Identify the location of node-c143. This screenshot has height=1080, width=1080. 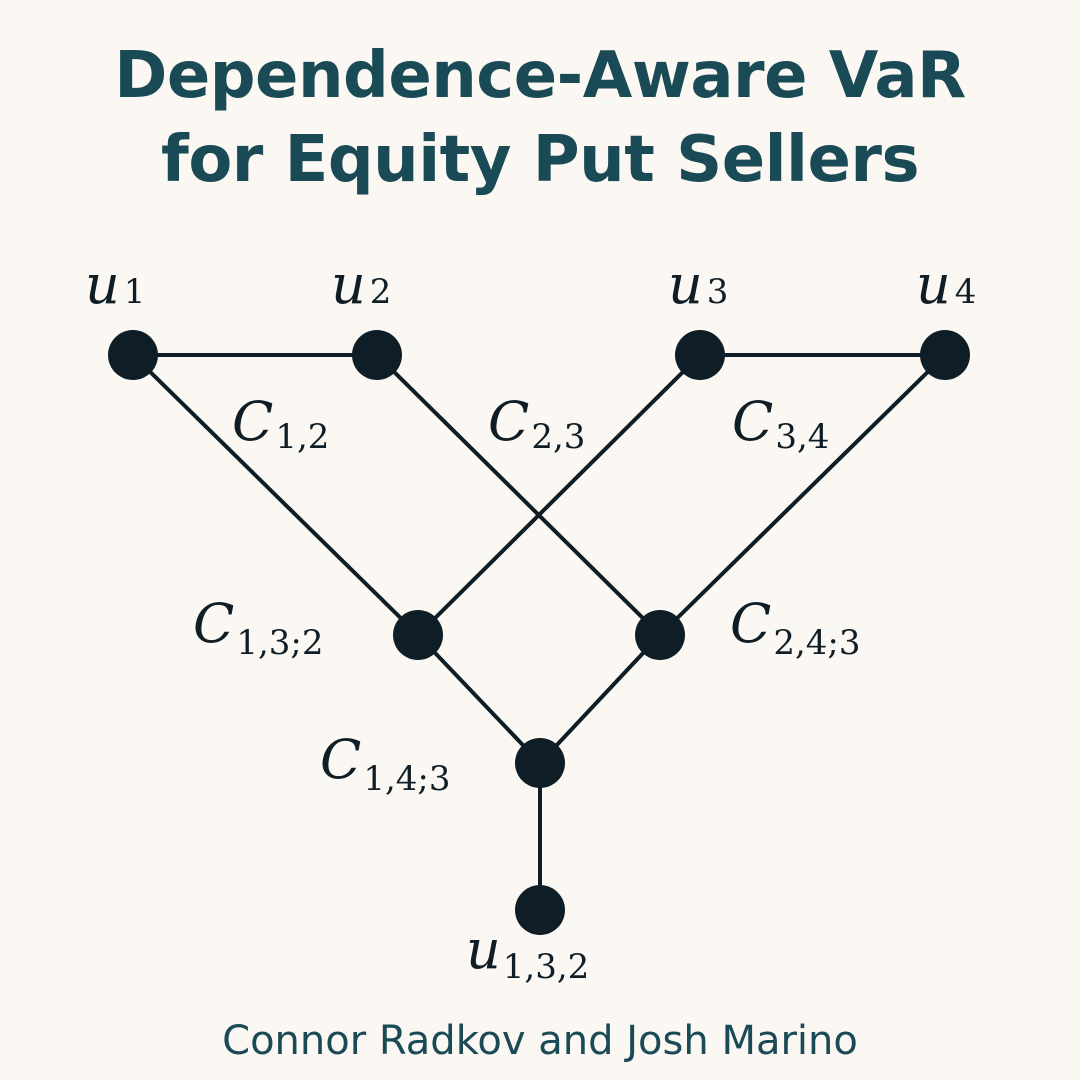
(540, 763).